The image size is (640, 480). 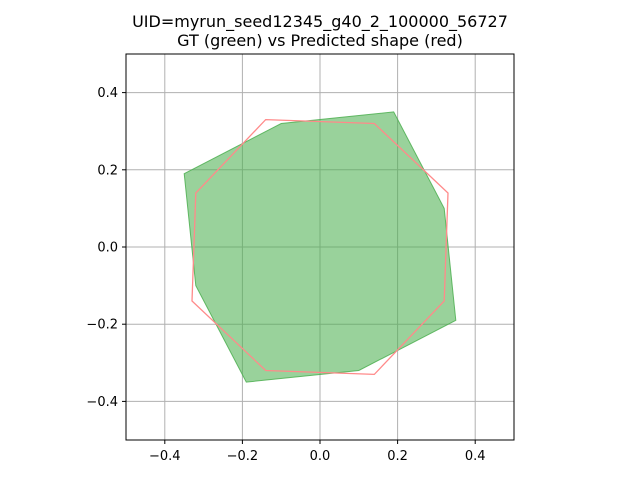 I want to click on x-tick-label-2: 0.0, so click(x=320, y=456).